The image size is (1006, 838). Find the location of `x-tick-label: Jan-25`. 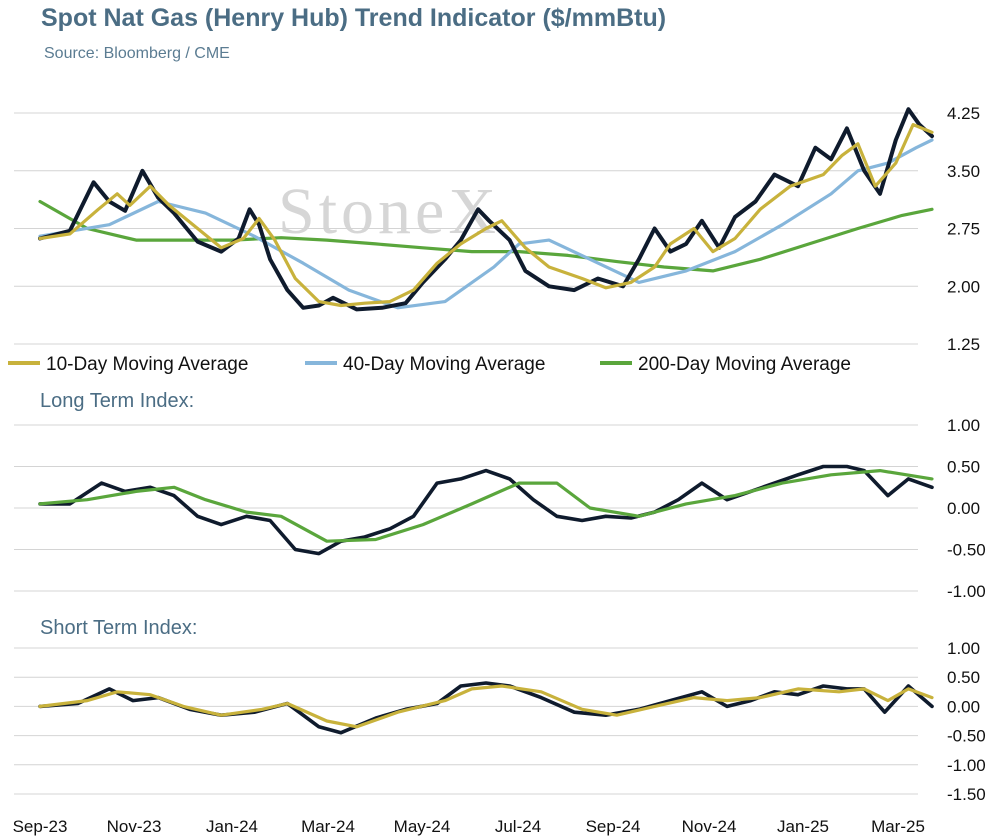

x-tick-label: Jan-25 is located at coordinates (803, 826).